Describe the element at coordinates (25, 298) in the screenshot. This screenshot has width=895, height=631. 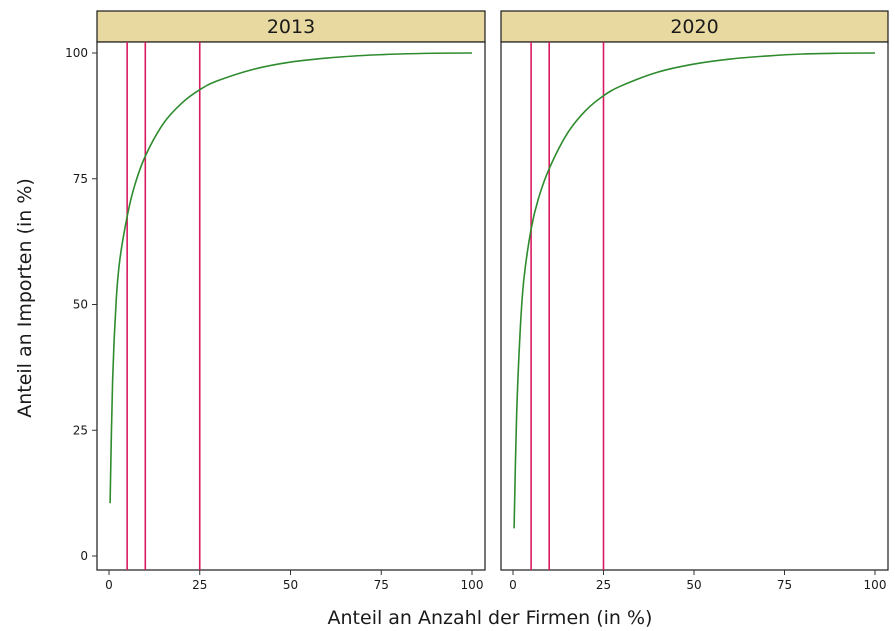
I see `y-axis-title: Anteil an Importen (in %)` at that location.